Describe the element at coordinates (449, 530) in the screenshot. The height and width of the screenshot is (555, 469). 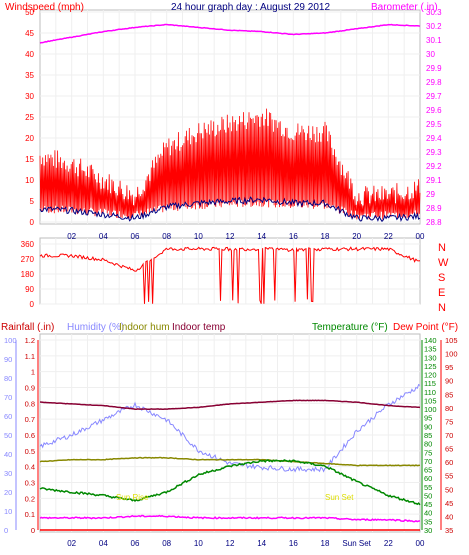
I see `dewpoint-tick-label: 35` at that location.